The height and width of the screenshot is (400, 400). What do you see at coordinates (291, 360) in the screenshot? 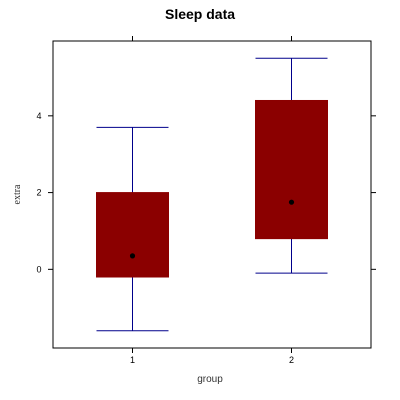
I see `x-tick-label: 2` at bounding box center [291, 360].